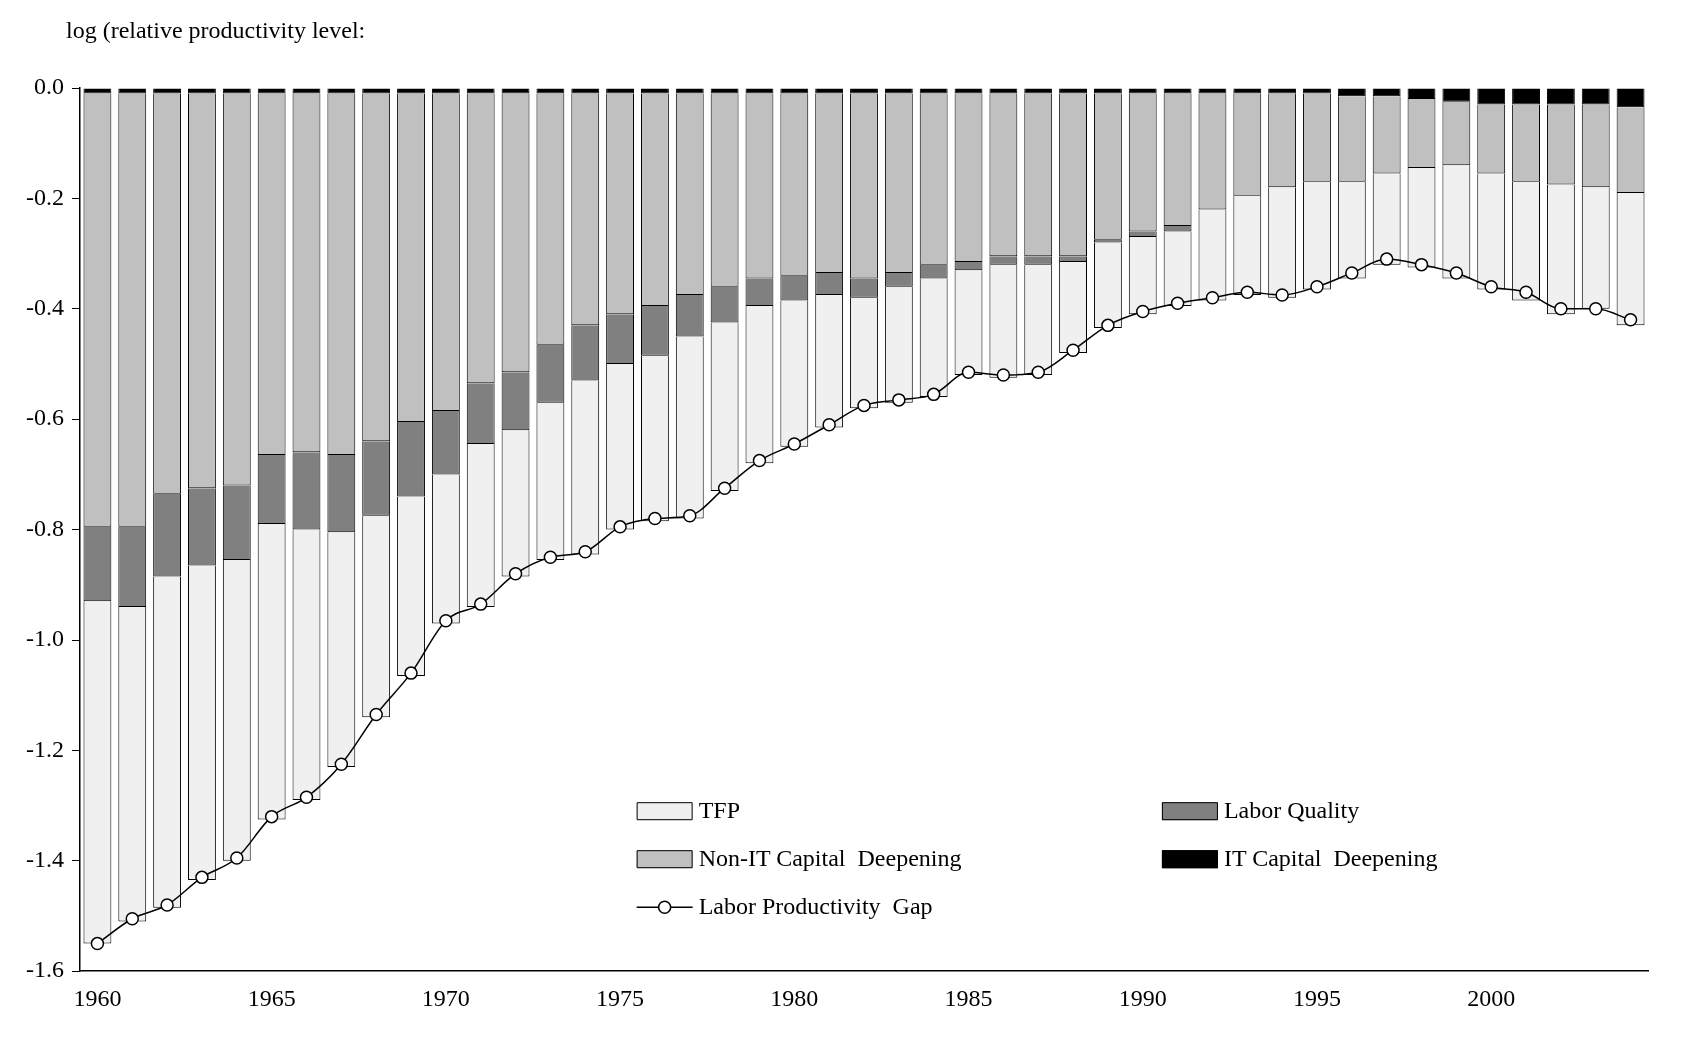  Describe the element at coordinates (271, 997) in the screenshot. I see `x-tick-label: 1965` at that location.